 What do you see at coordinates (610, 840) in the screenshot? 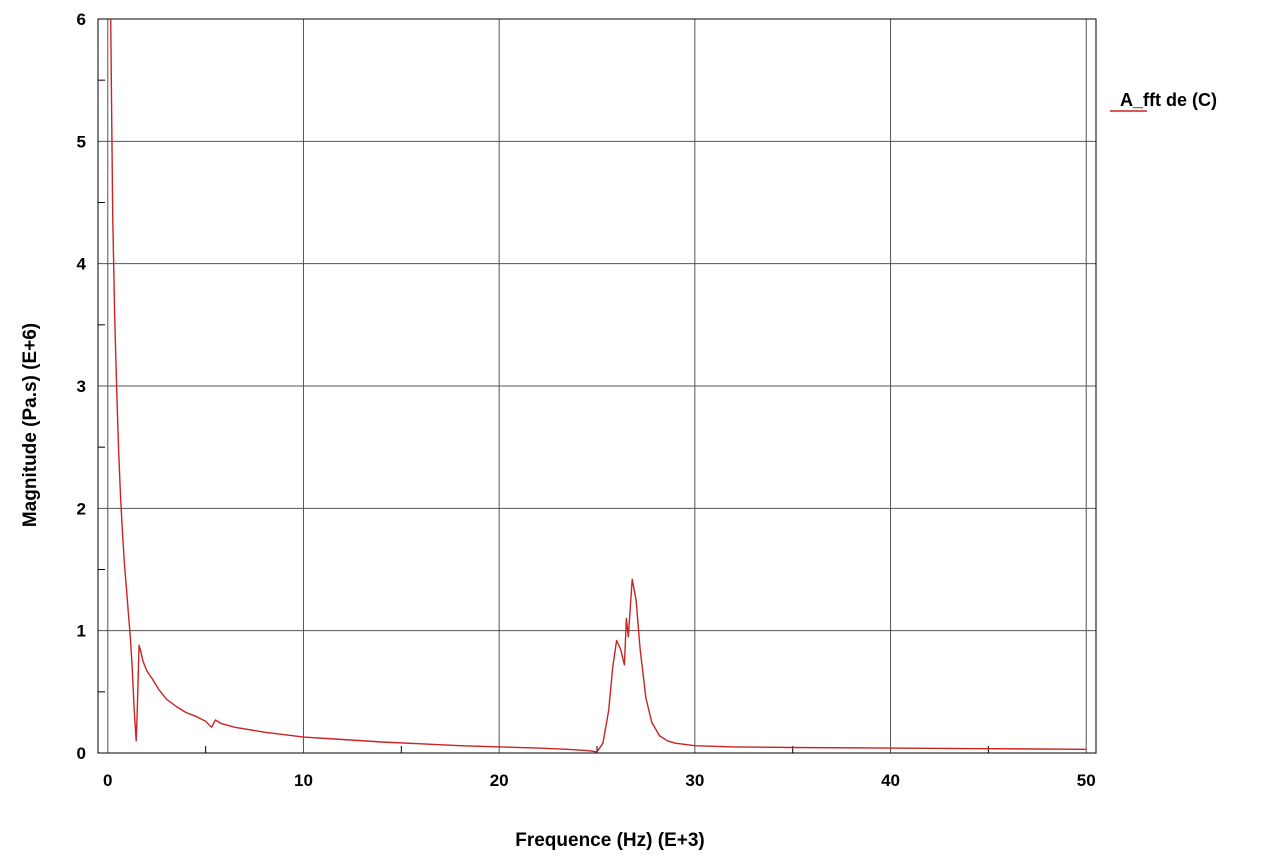
I see `x-axis-title: Frequence (Hz) (E+3)` at bounding box center [610, 840].